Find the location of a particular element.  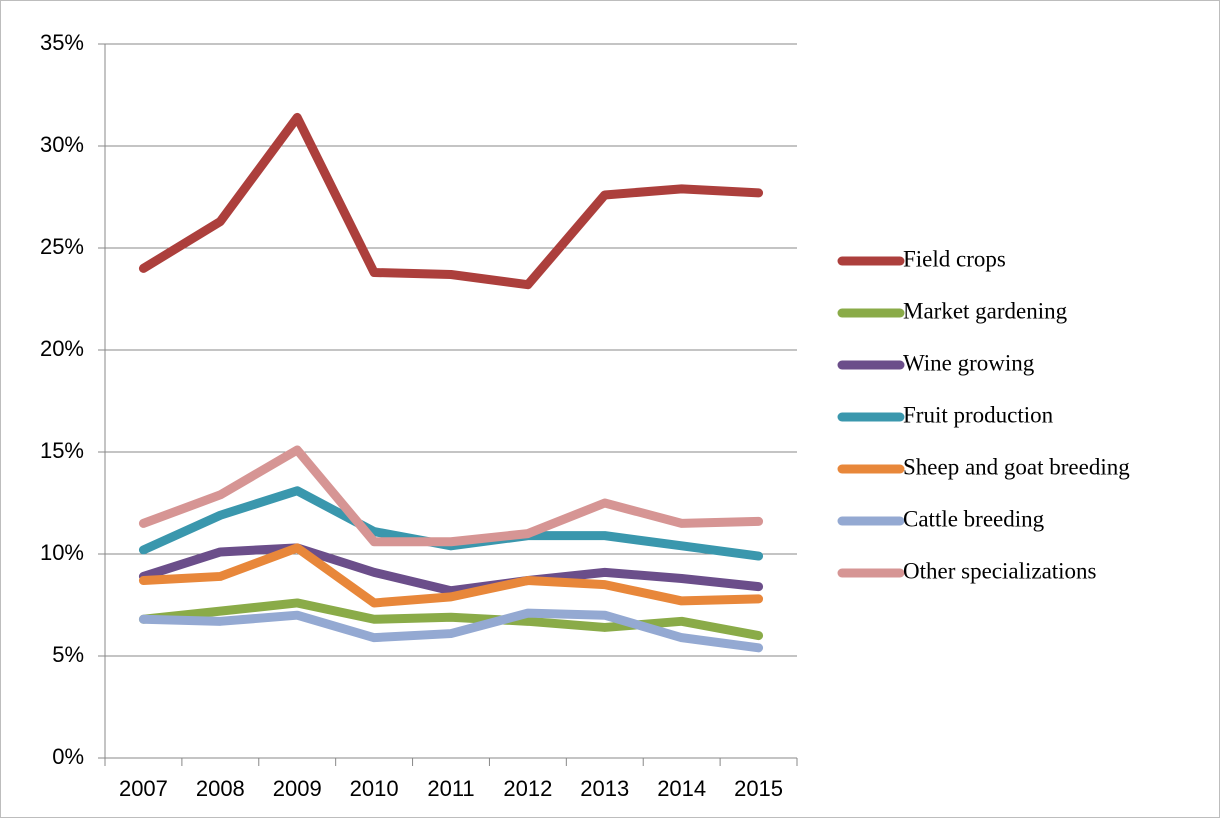

x-tick-label: 2014 is located at coordinates (681, 788).